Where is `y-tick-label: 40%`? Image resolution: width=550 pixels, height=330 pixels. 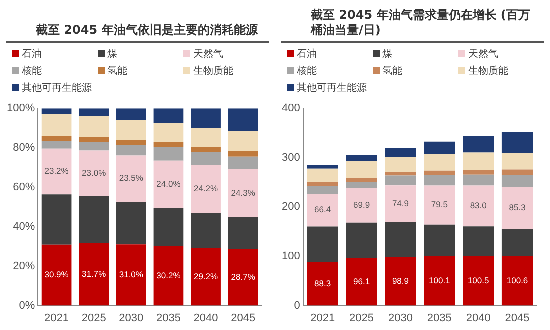
y-tick-label: 40% is located at coordinates (24, 226).